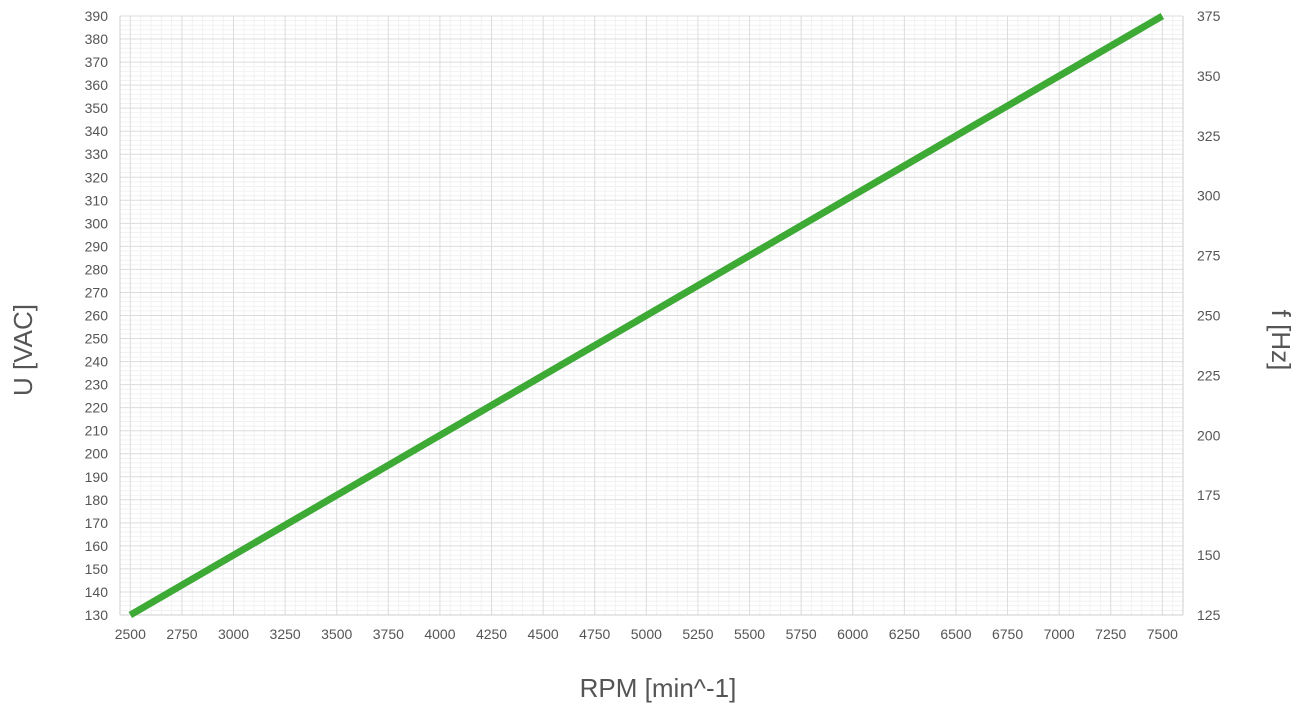 This screenshot has height=706, width=1304. Describe the element at coordinates (1209, 435) in the screenshot. I see `y2-tick-label: 200` at that location.